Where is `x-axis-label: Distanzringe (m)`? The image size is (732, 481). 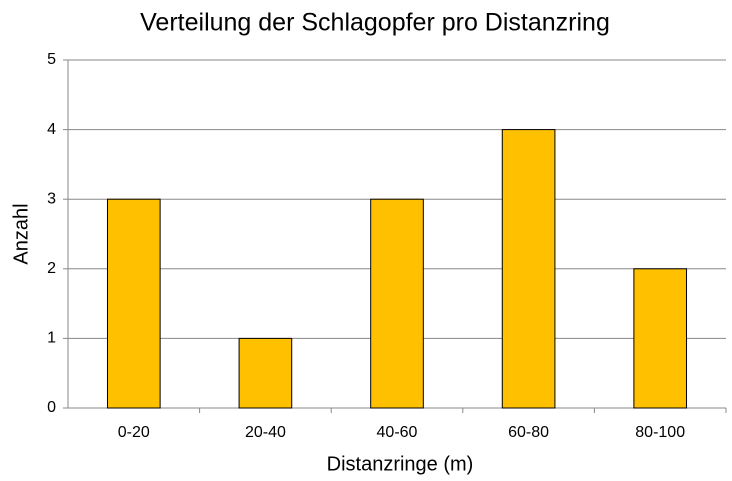 x-axis-label: Distanzringe (m) is located at coordinates (400, 464).